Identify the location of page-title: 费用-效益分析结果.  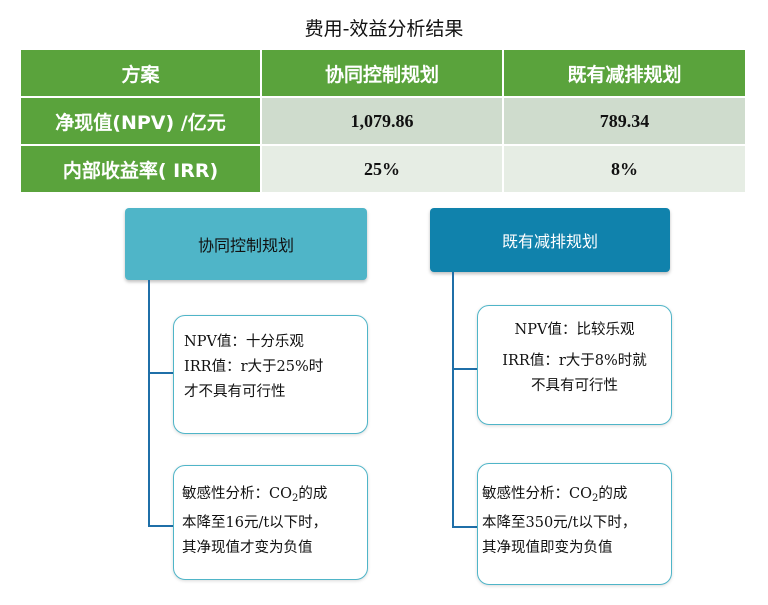
(384, 29).